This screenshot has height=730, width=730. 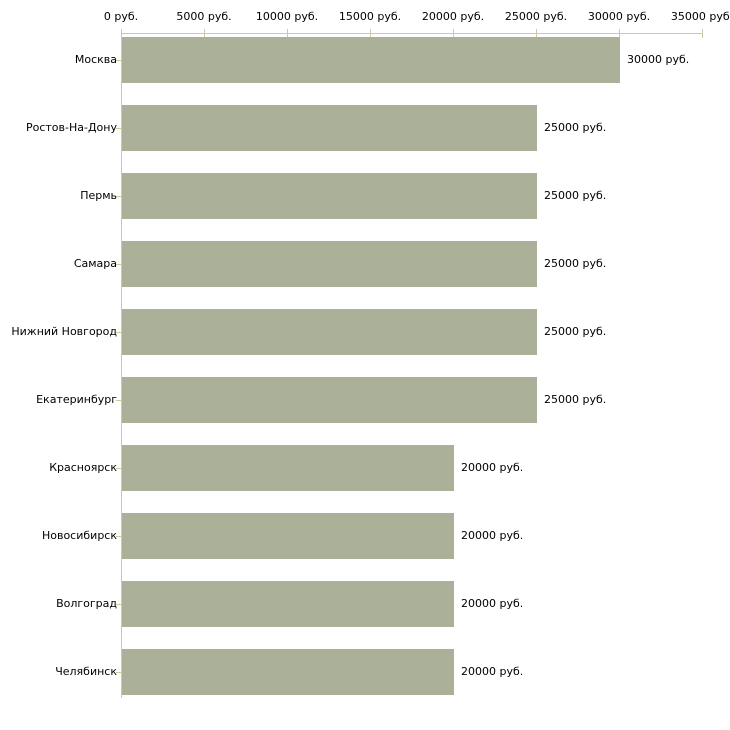 What do you see at coordinates (79, 535) in the screenshot?
I see `category-label: Новосибирск` at bounding box center [79, 535].